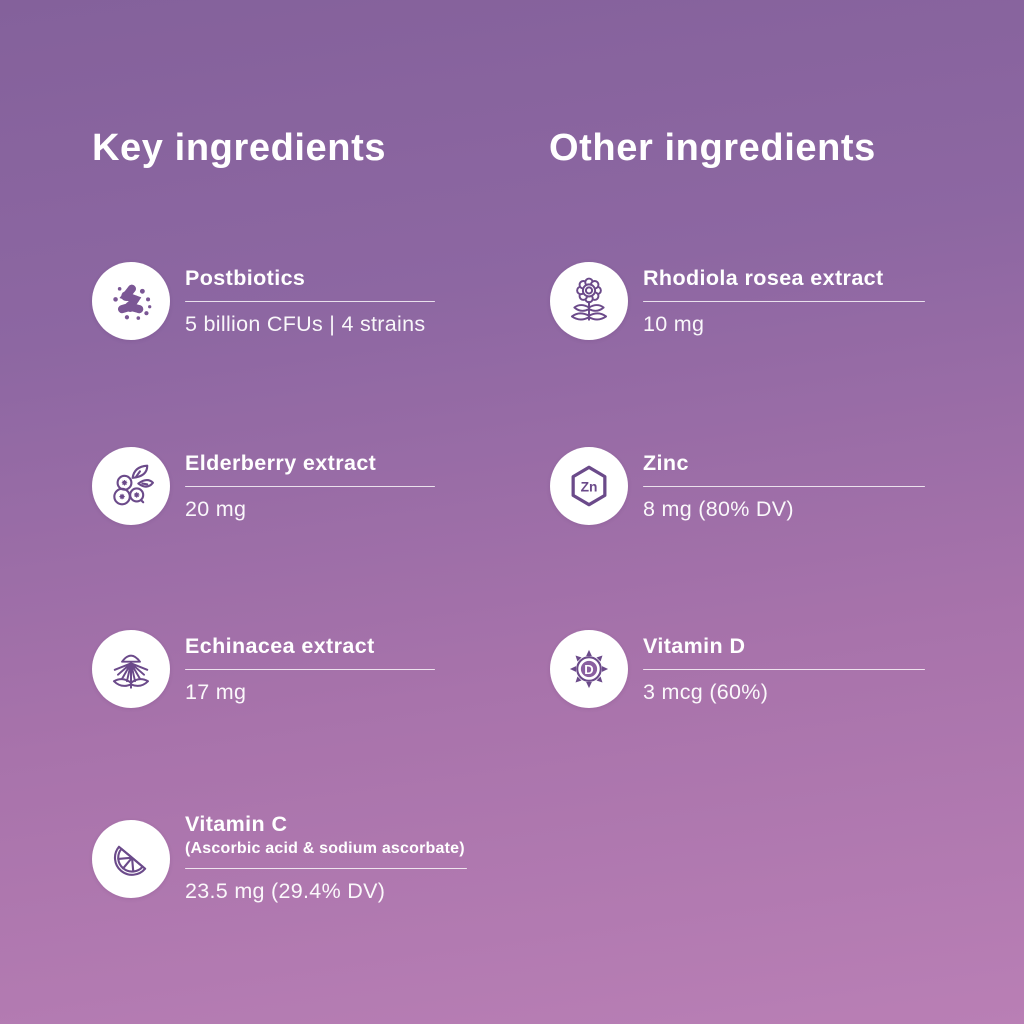  Describe the element at coordinates (325, 848) in the screenshot. I see `ingredient-subtitle: (Ascorbic acid & sodium ascorbate)` at that location.